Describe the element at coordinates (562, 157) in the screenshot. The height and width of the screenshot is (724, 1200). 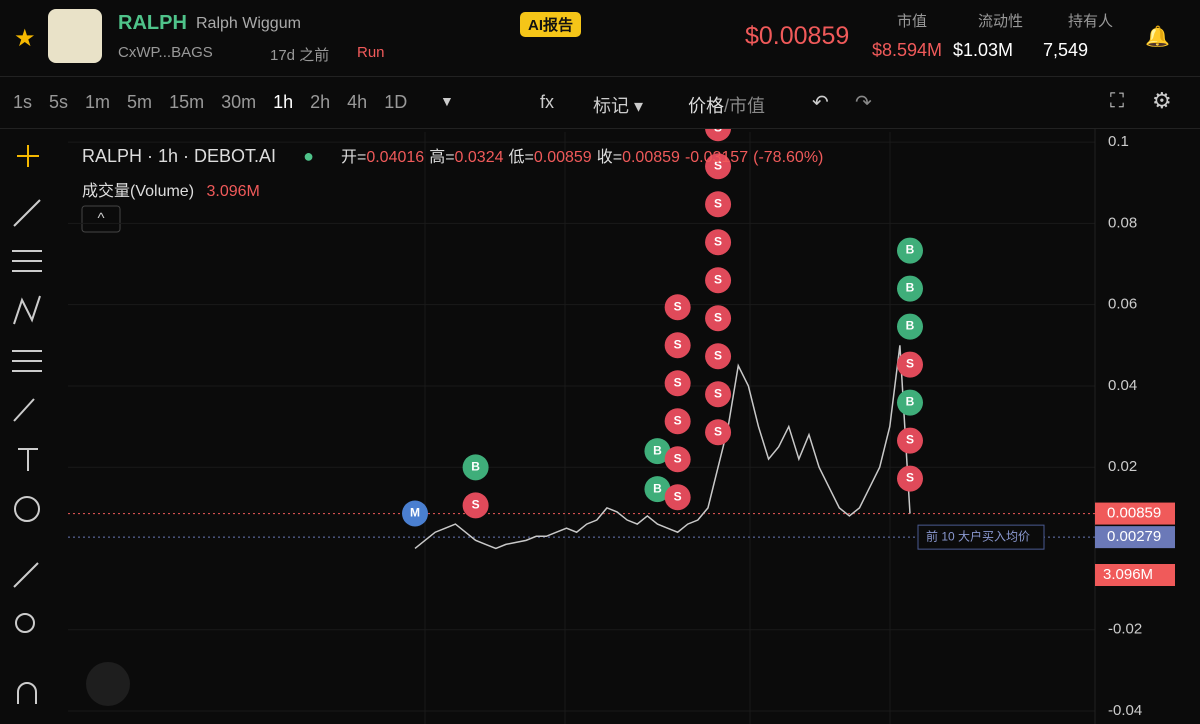
I see `low: 0.00859` at that location.